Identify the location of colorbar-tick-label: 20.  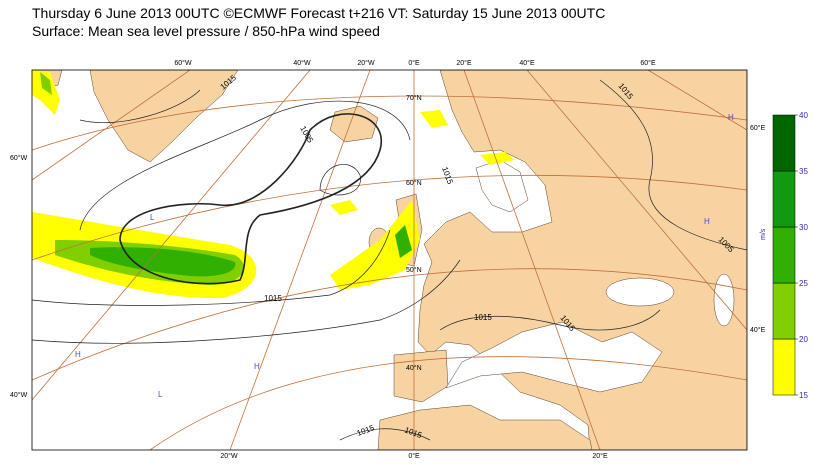
(803, 339).